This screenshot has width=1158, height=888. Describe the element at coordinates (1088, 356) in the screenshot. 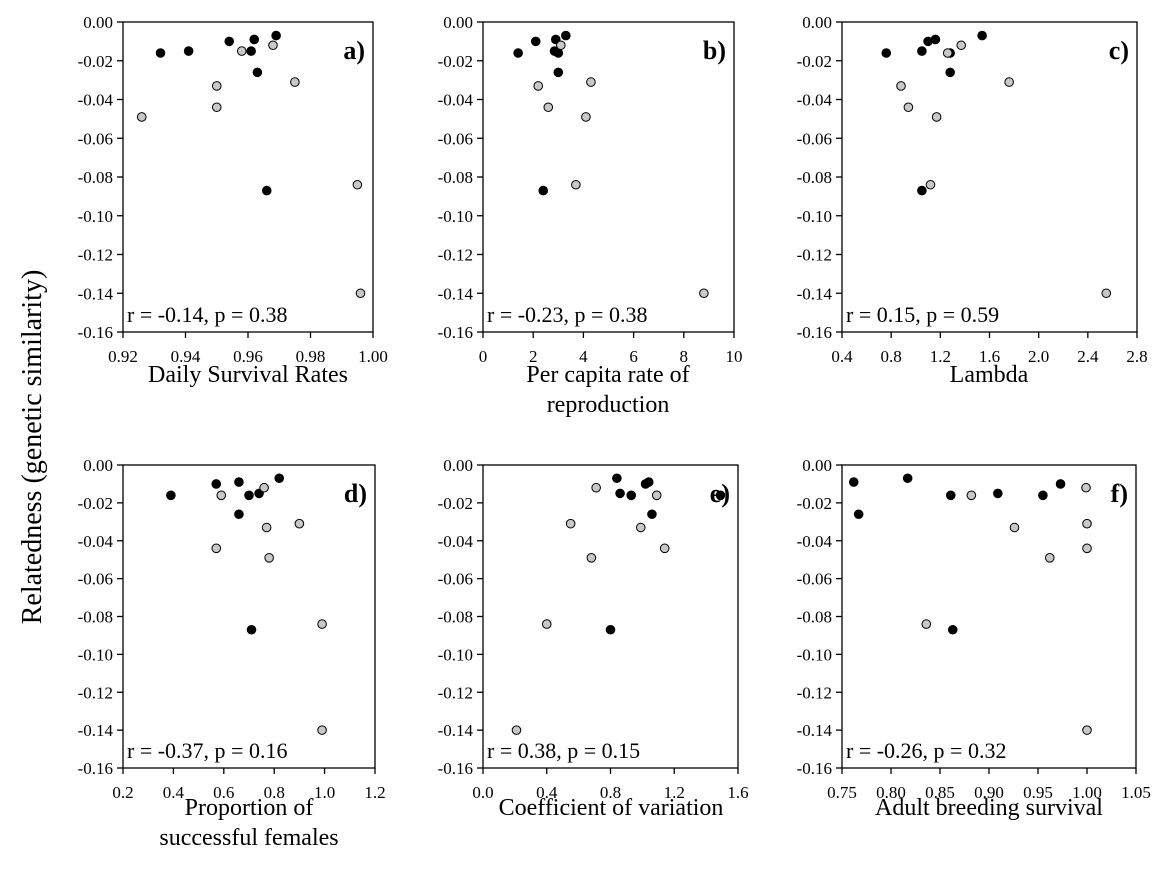

I see `x-tick-label: 2.4` at that location.